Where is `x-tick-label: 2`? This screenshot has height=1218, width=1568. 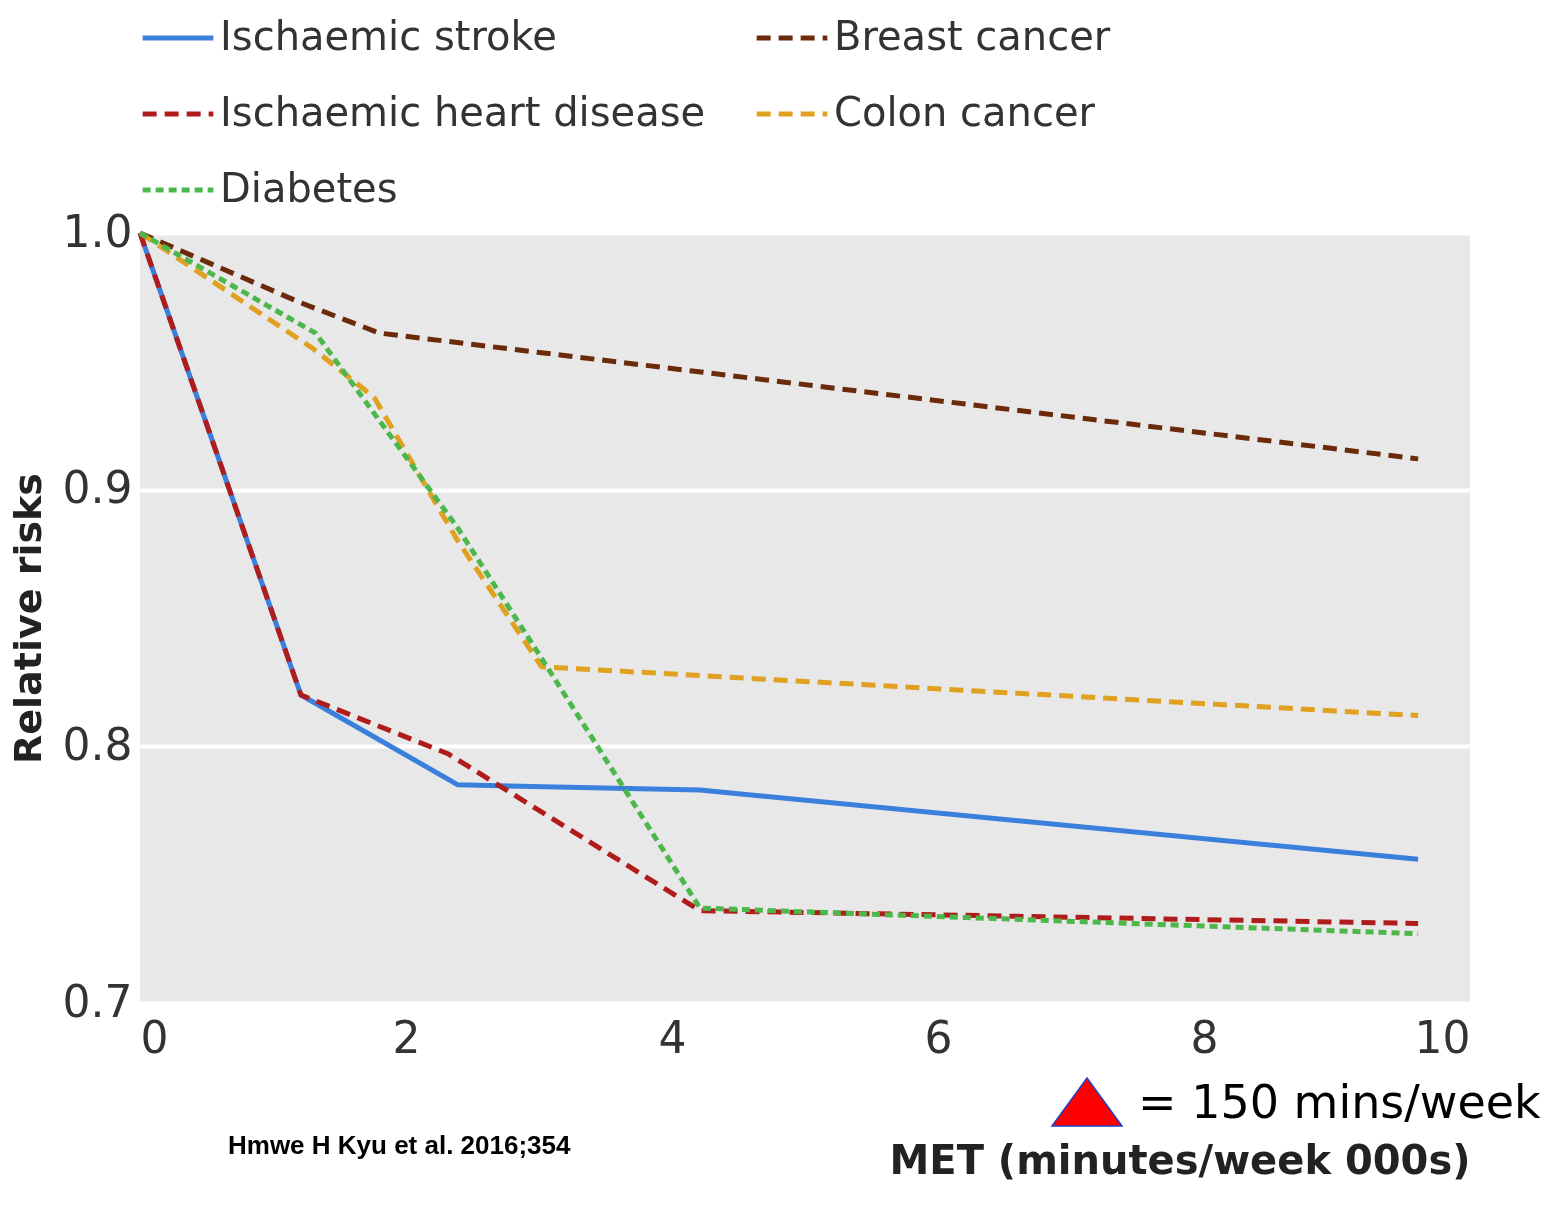
x-tick-label: 2 is located at coordinates (406, 1037).